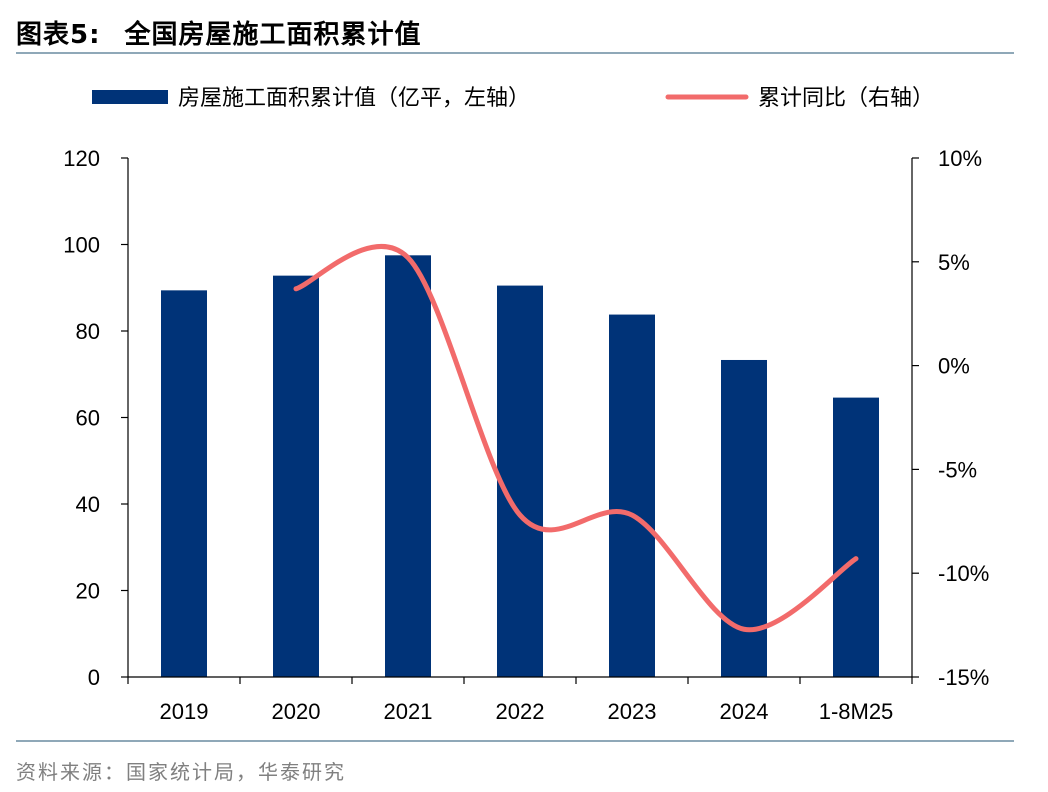 Image resolution: width=1048 pixels, height=792 pixels. Describe the element at coordinates (184, 483) in the screenshot. I see `bar-2019` at that location.